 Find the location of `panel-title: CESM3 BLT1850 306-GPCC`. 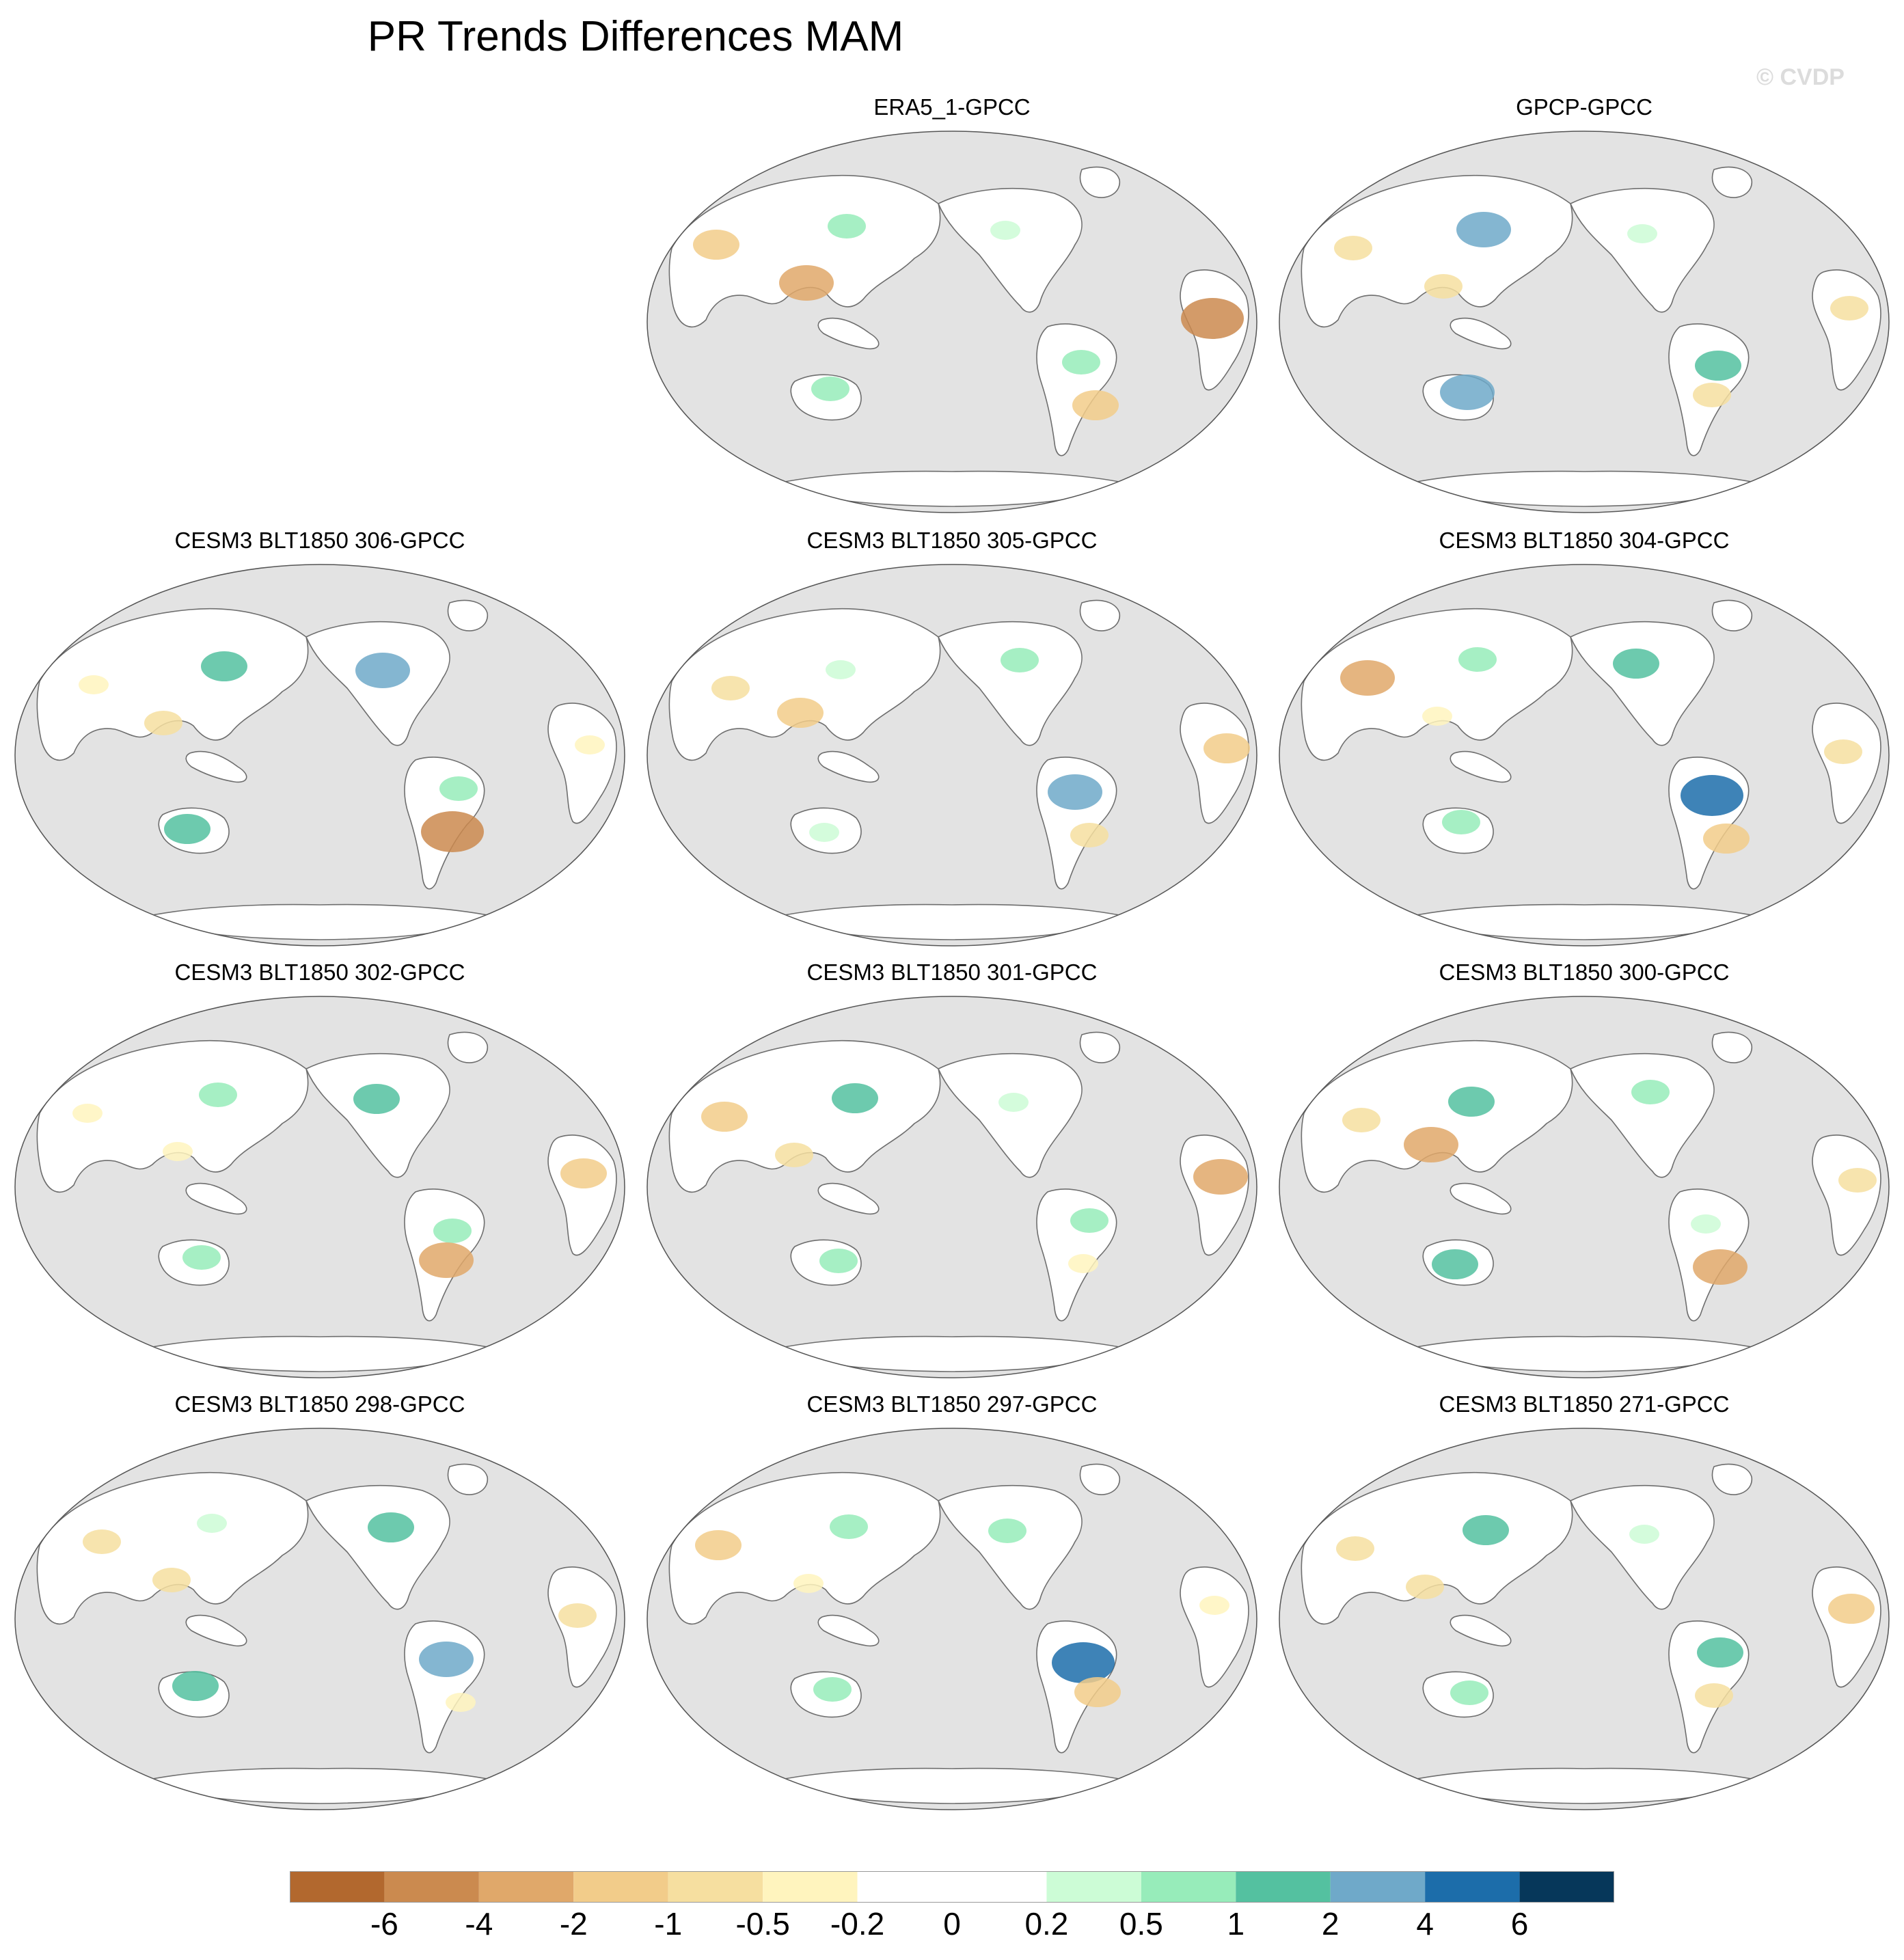

panel-title: CESM3 BLT1850 306-GPCC is located at coordinates (319, 540).